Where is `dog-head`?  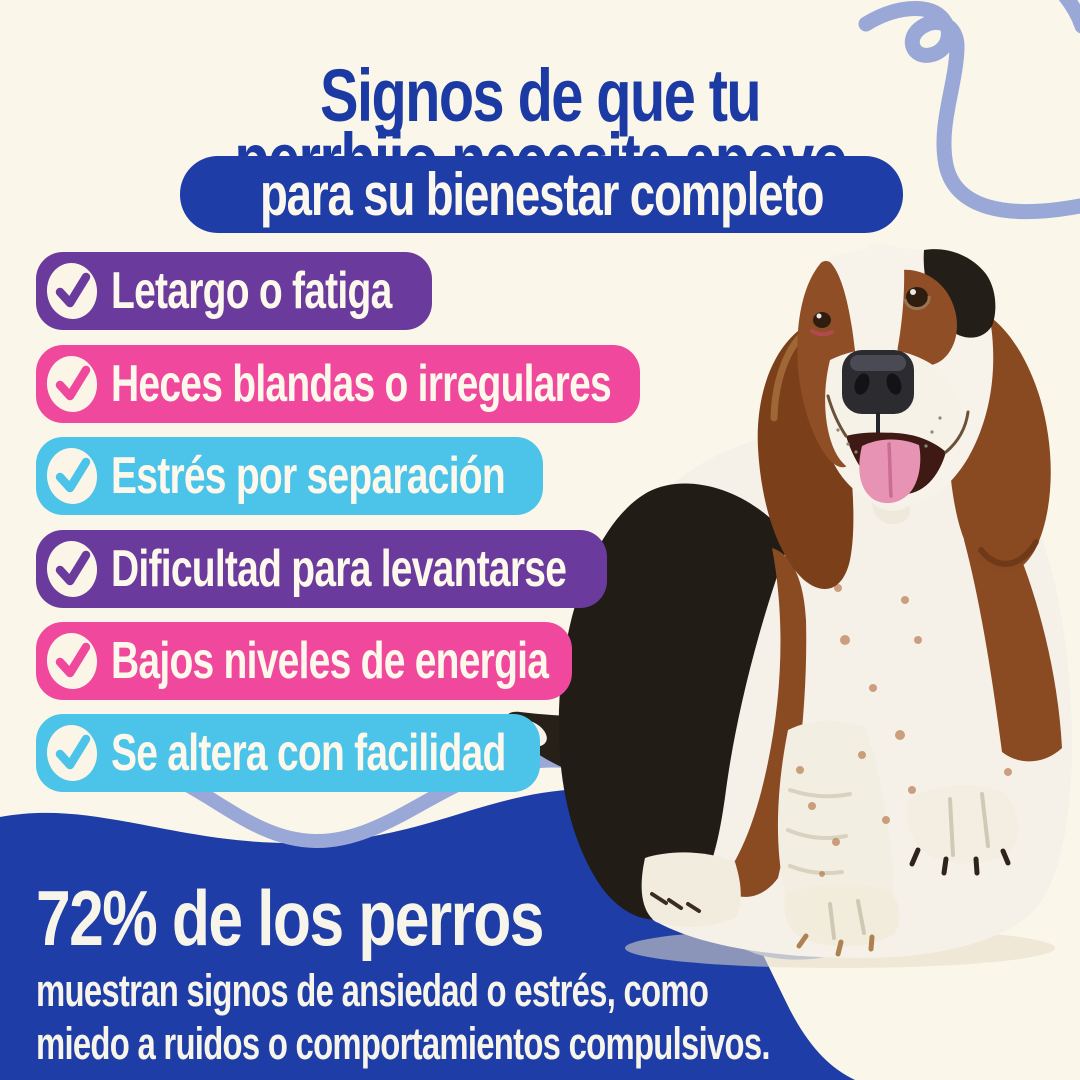
dog-head is located at coordinates (900, 376).